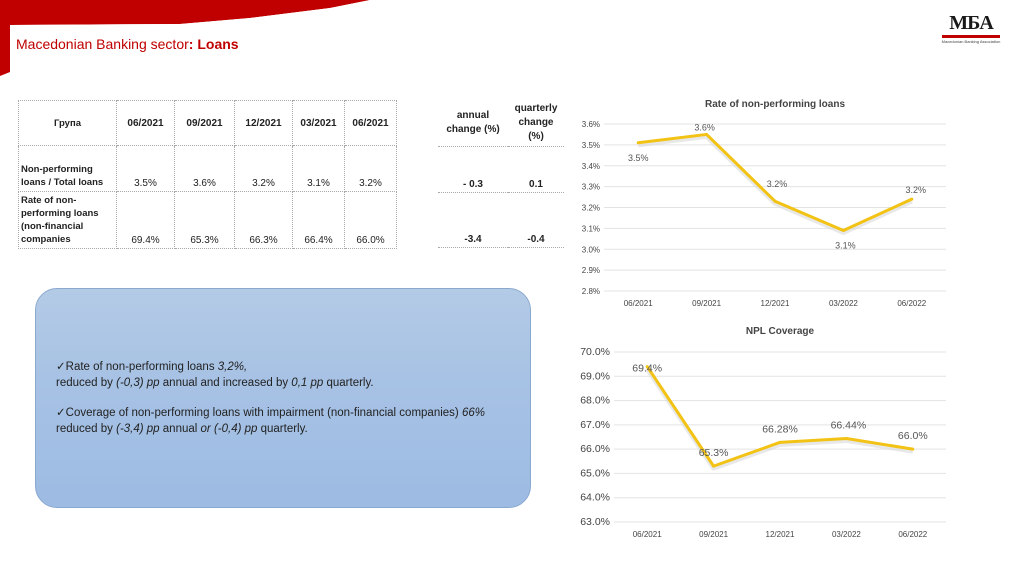 The width and height of the screenshot is (1024, 576). What do you see at coordinates (102, 44) in the screenshot?
I see `page-title-prefix: Macedonian Banking sector` at bounding box center [102, 44].